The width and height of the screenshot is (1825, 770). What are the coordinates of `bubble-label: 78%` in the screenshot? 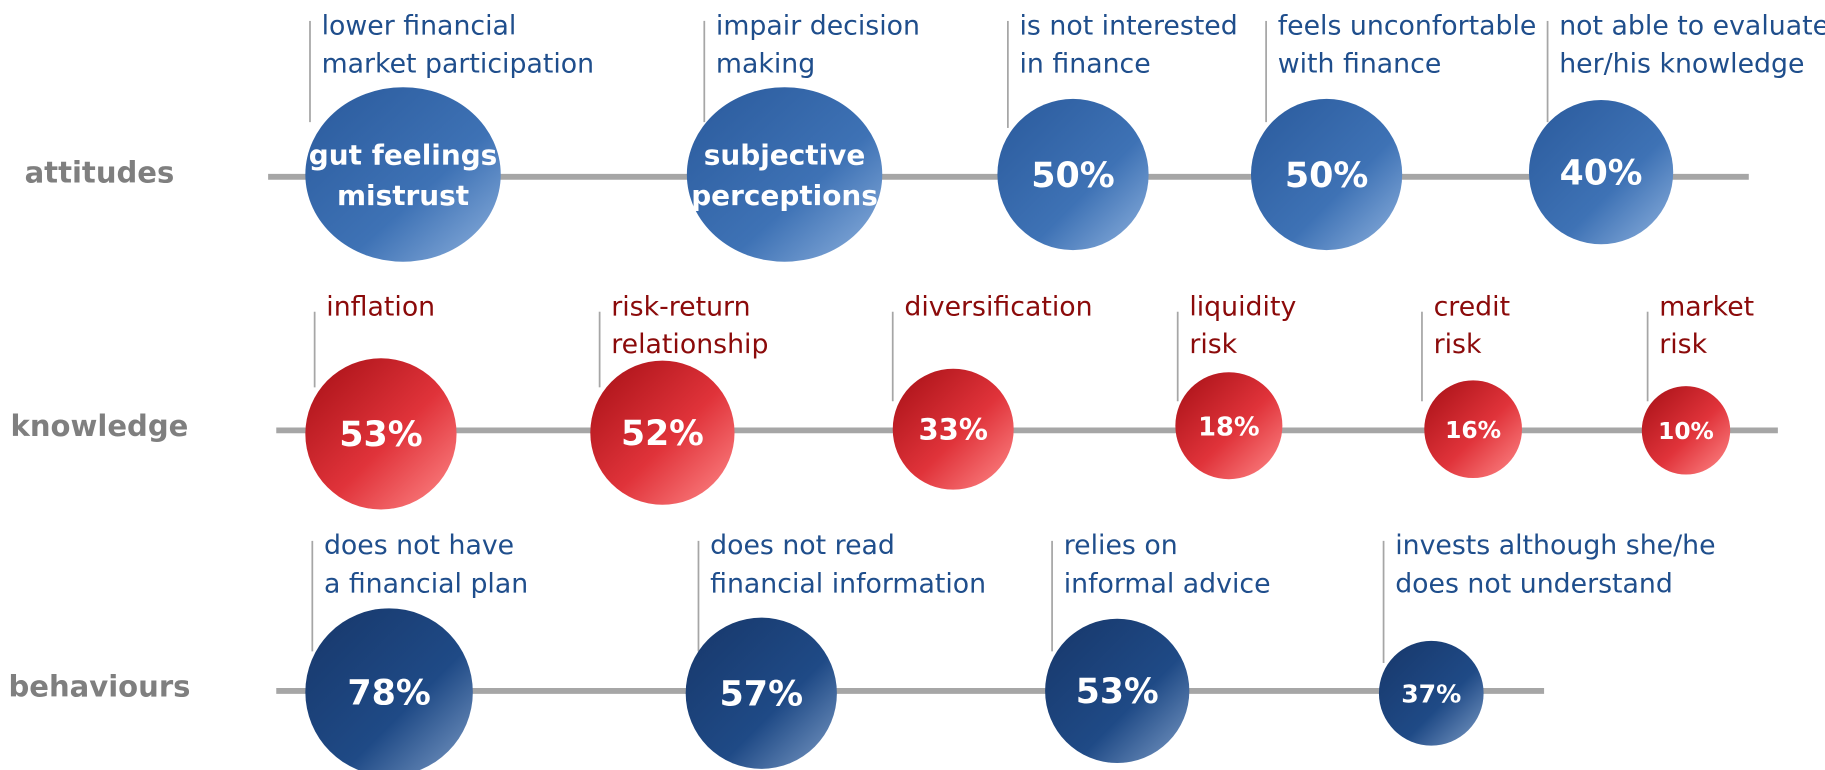 It's located at (388, 693).